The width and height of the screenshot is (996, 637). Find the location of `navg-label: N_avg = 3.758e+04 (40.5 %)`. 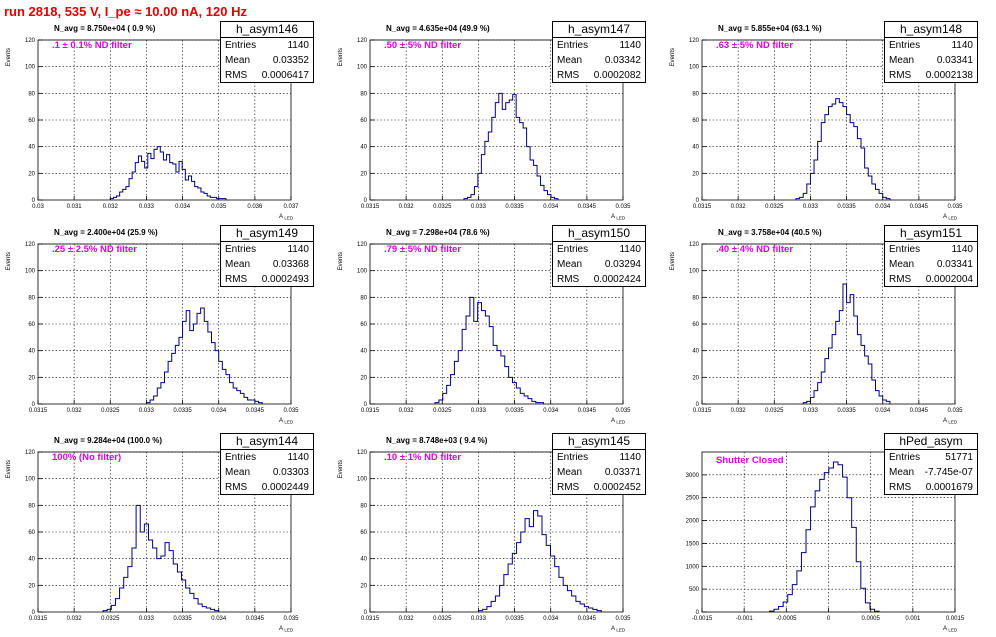

navg-label: N_avg = 3.758e+04 (40.5 %) is located at coordinates (770, 232).